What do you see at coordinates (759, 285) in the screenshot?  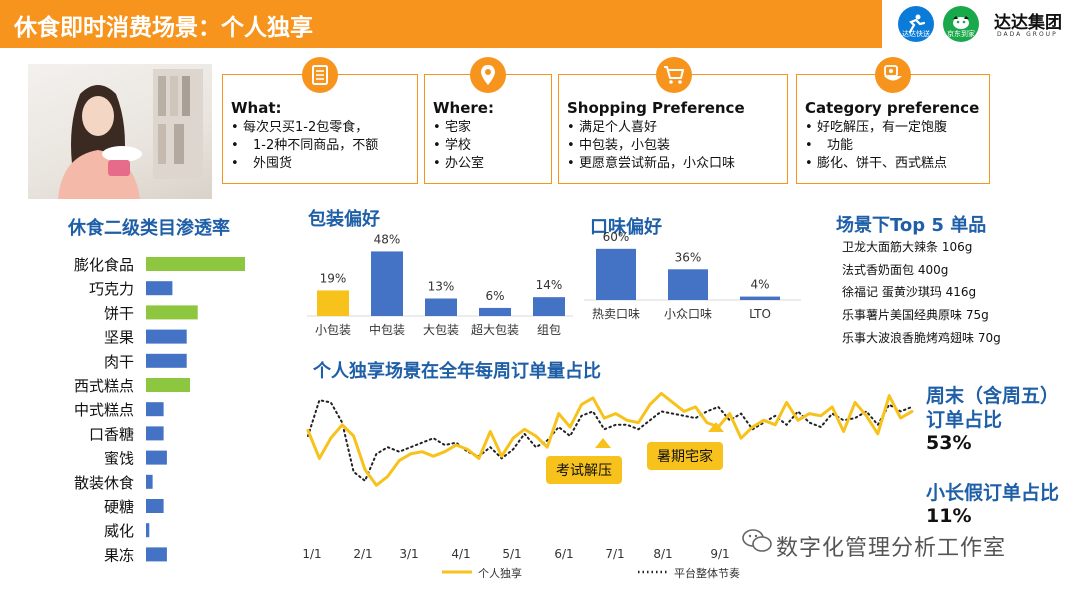 I see `data-label: 4%` at bounding box center [759, 285].